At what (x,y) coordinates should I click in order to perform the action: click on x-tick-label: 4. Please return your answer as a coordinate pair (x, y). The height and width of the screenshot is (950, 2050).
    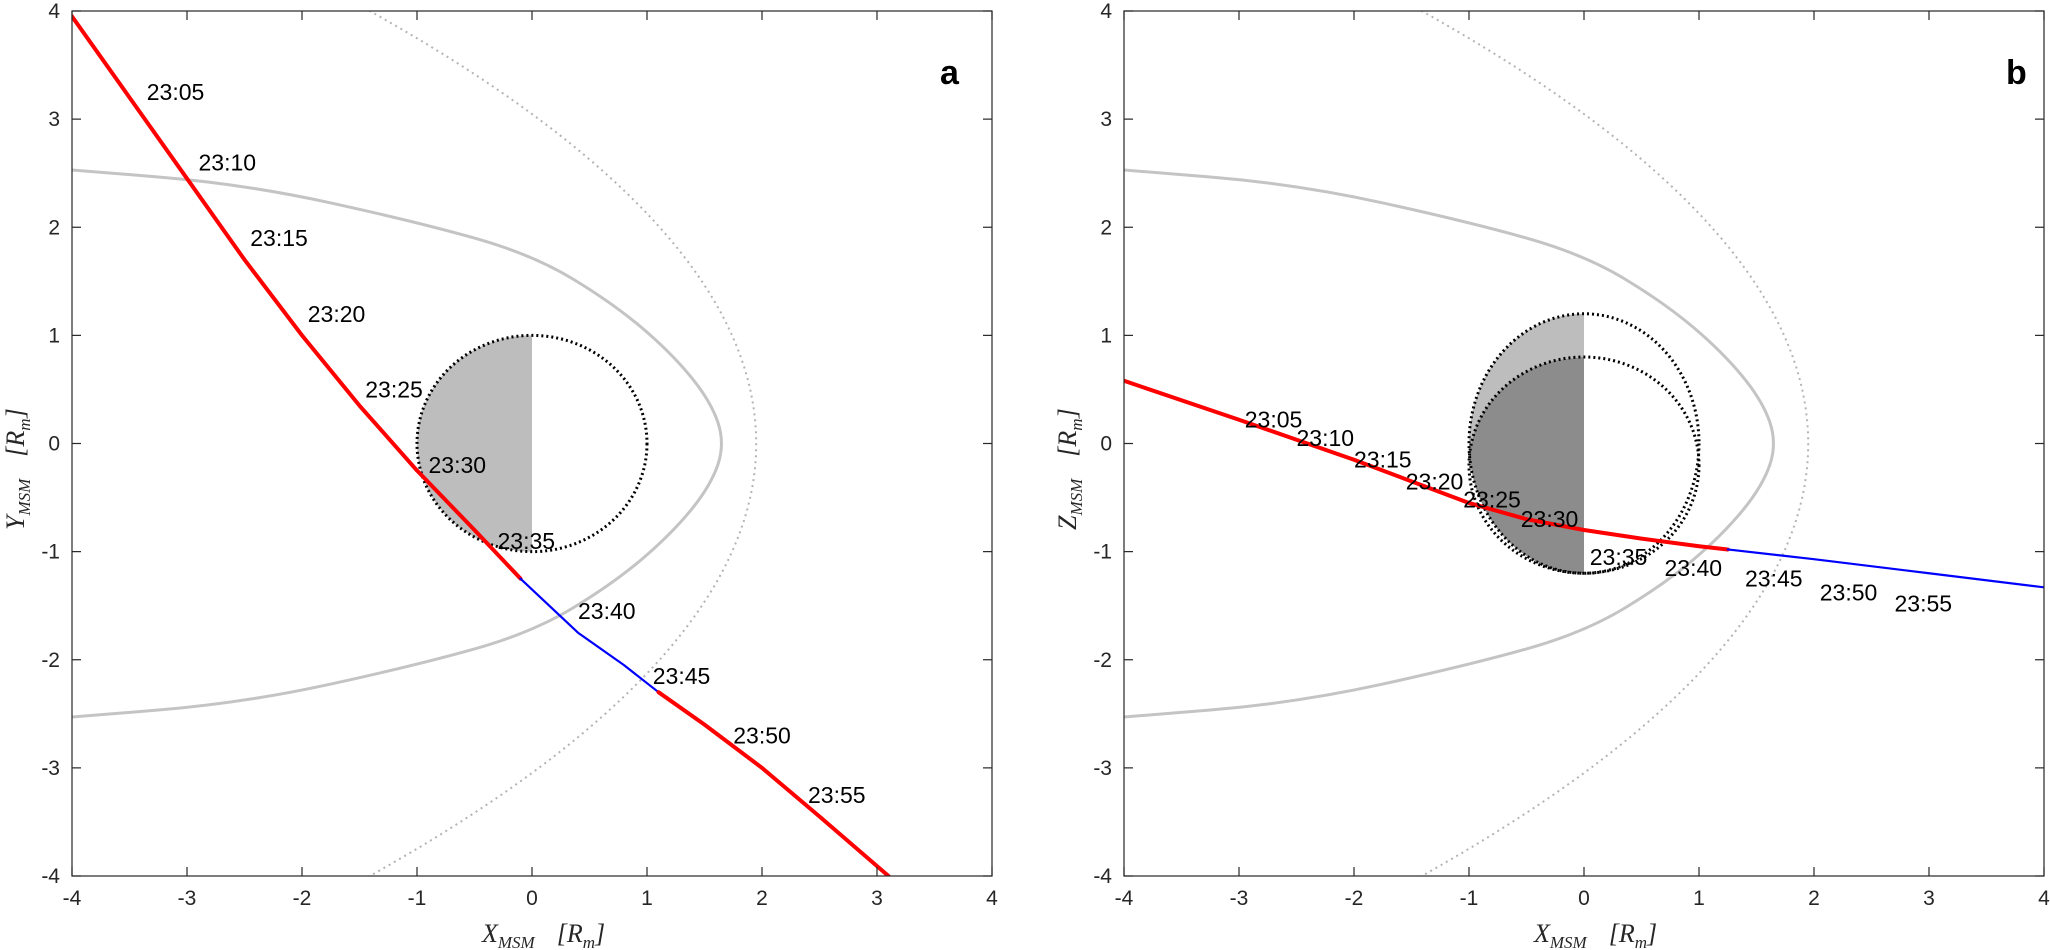
    Looking at the image, I should click on (2044, 898).